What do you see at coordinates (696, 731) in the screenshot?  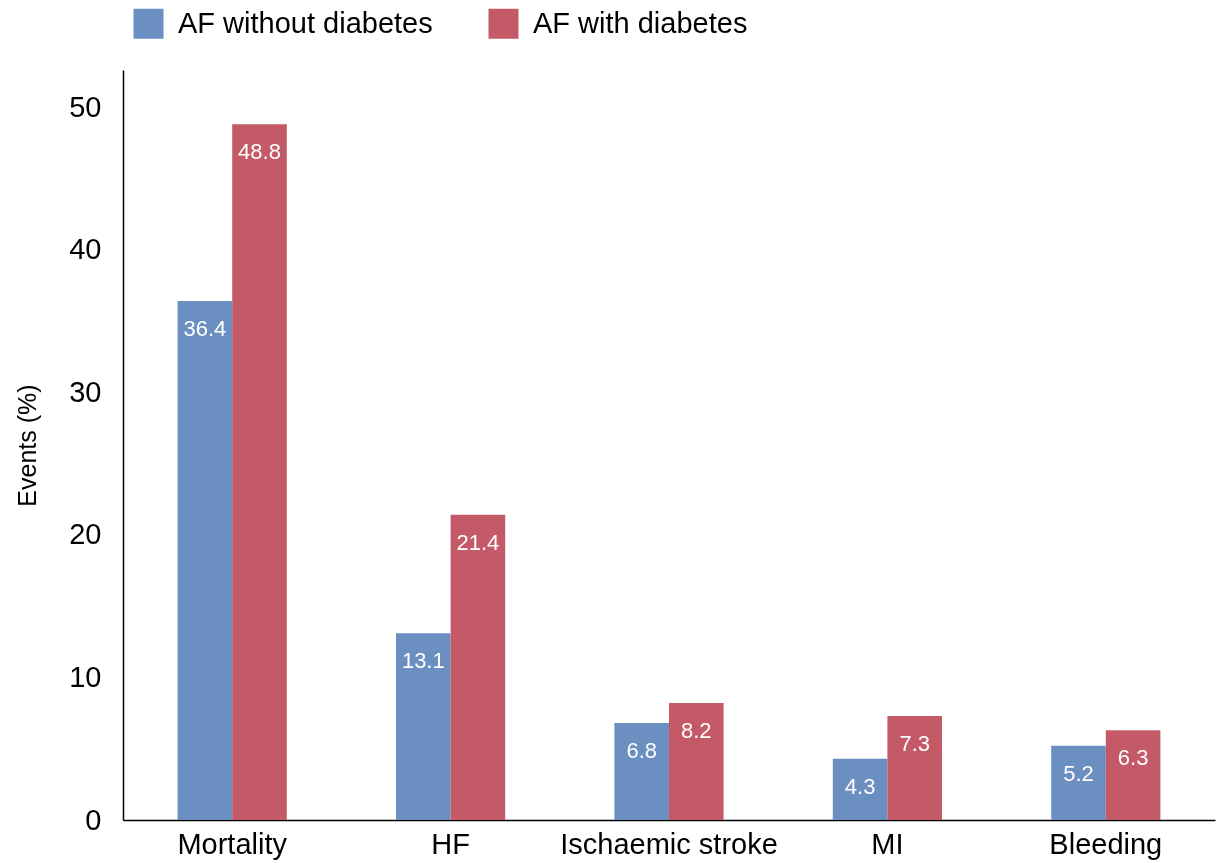 I see `data-label: 8.2` at bounding box center [696, 731].